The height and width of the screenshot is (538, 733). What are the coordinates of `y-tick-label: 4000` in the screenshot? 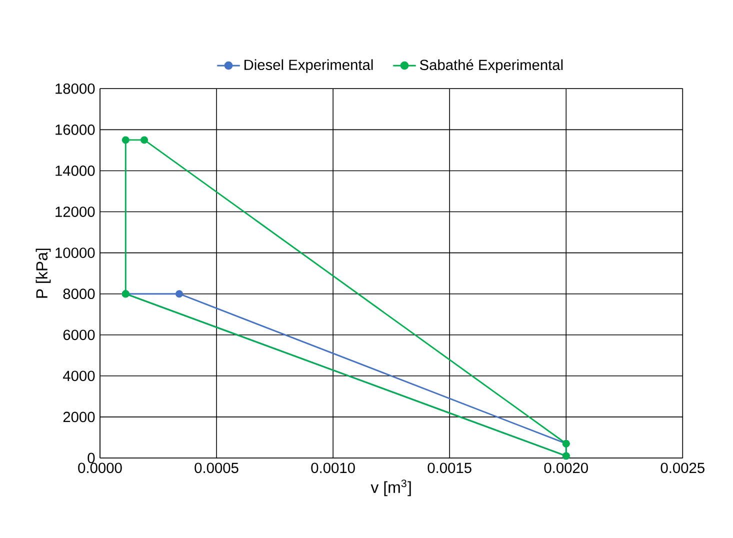 It's located at (79, 376).